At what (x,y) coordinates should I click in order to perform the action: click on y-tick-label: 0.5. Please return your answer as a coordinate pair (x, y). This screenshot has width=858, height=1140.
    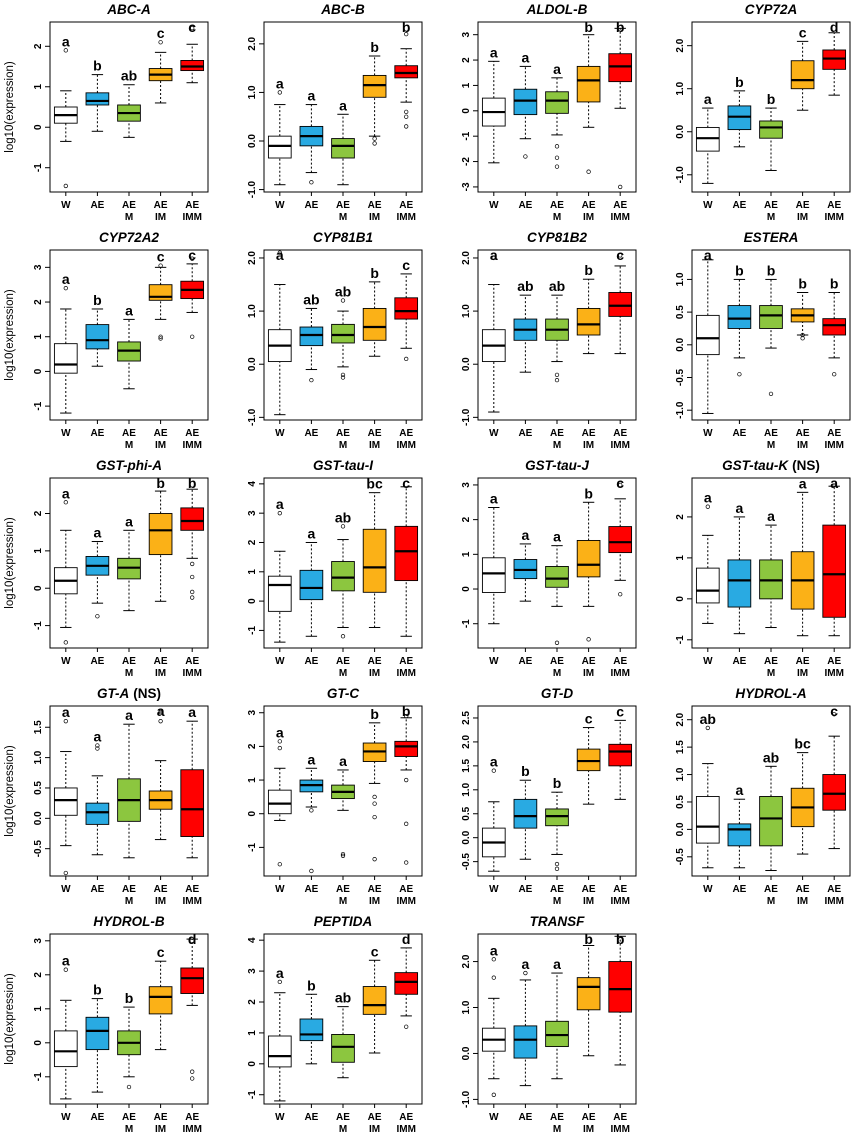
    Looking at the image, I should click on (680, 312).